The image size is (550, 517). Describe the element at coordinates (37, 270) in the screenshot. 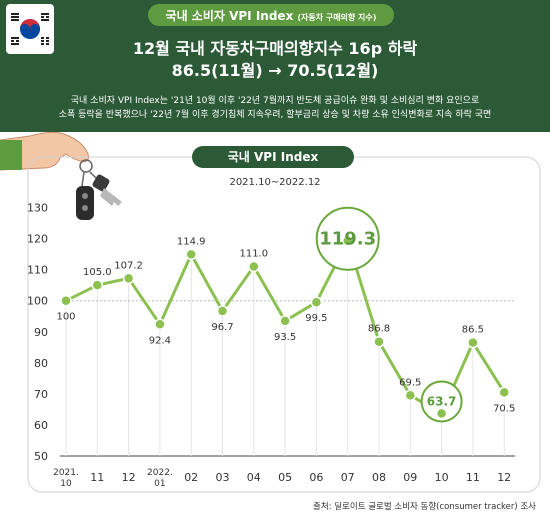

I see `y-tick-label: 110` at that location.